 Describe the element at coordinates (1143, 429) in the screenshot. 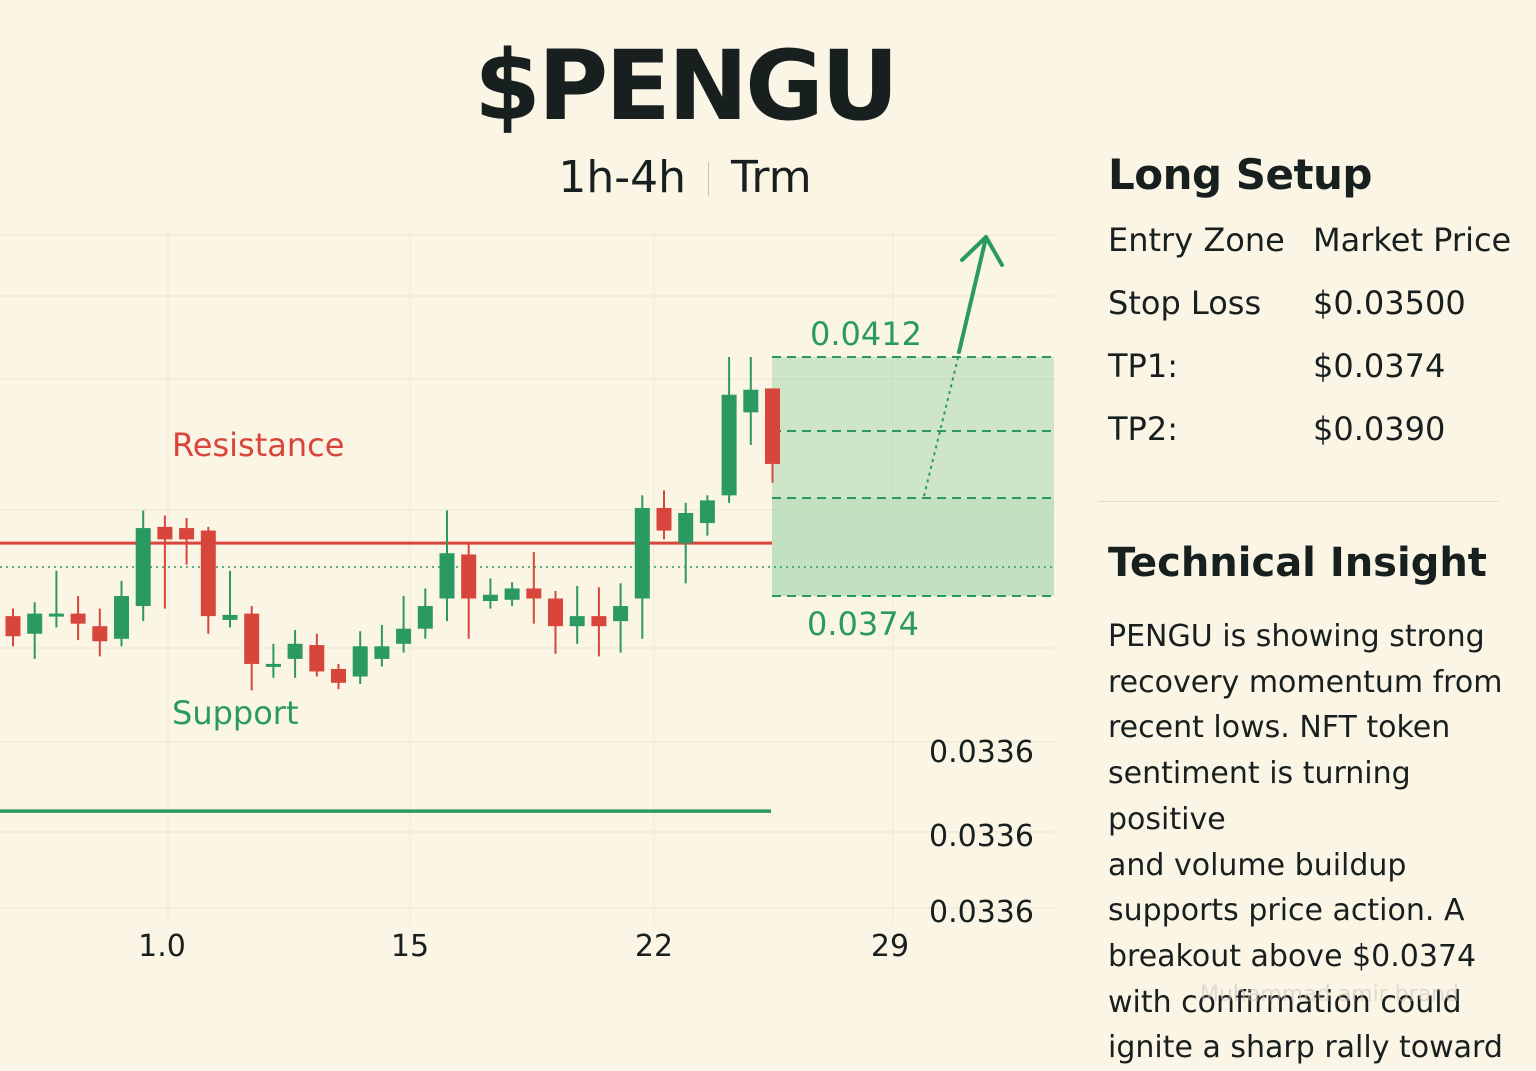

I see `setup-key: TP2:` at that location.